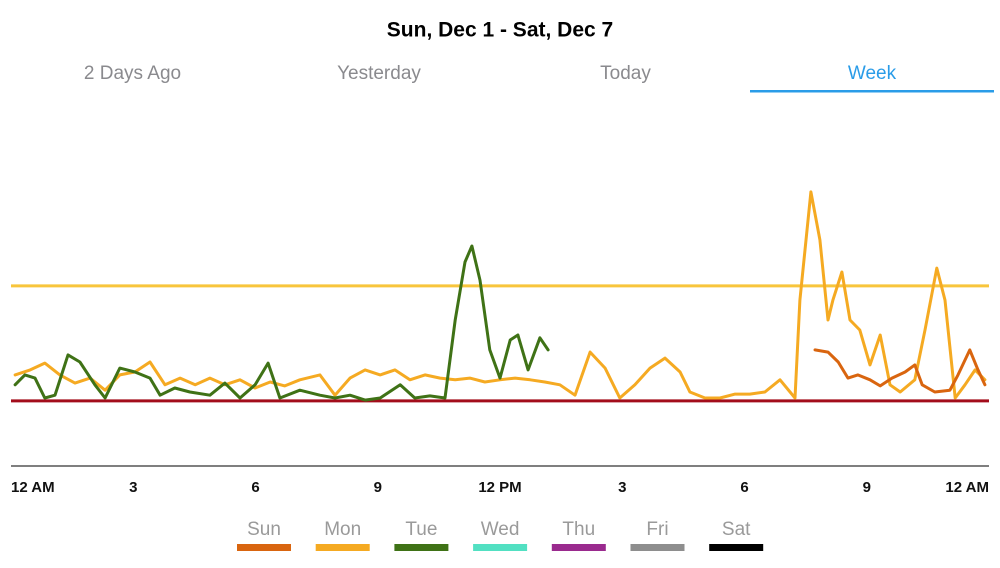 This screenshot has height=568, width=1000. Describe the element at coordinates (657, 529) in the screenshot. I see `legend-label: Fri` at that location.